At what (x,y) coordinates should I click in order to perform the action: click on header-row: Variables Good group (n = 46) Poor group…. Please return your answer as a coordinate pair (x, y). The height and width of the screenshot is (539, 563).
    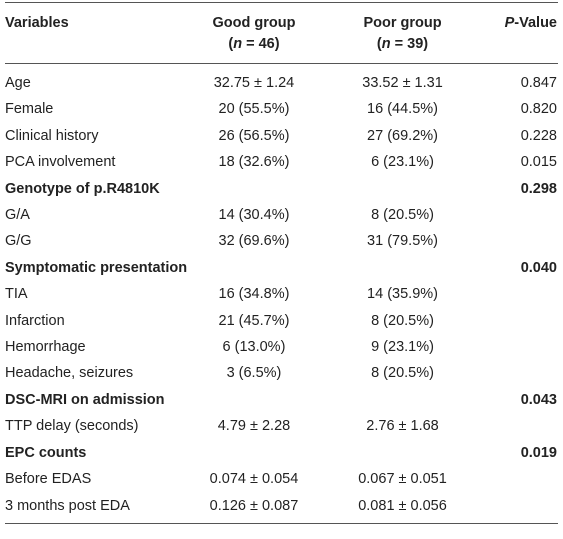
    Looking at the image, I should click on (281, 33).